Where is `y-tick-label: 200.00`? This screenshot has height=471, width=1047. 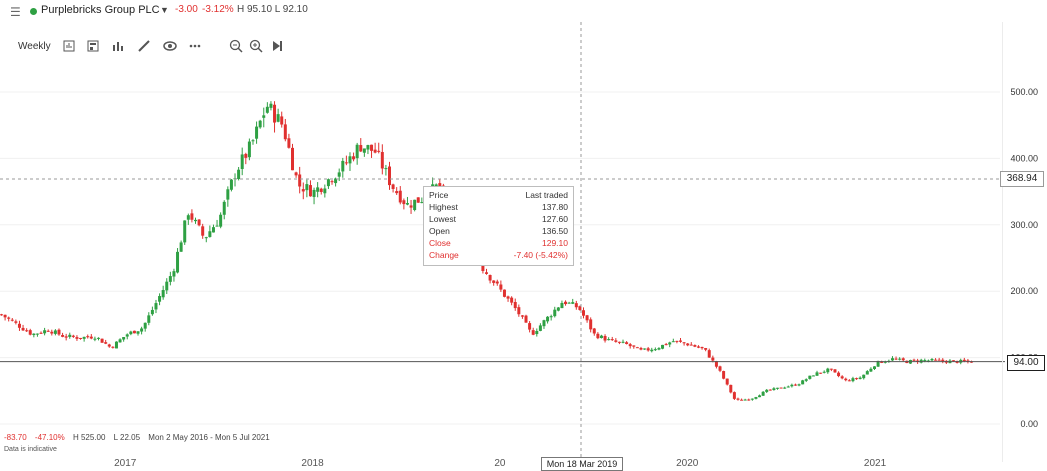
y-tick-label: 200.00 is located at coordinates (1024, 291).